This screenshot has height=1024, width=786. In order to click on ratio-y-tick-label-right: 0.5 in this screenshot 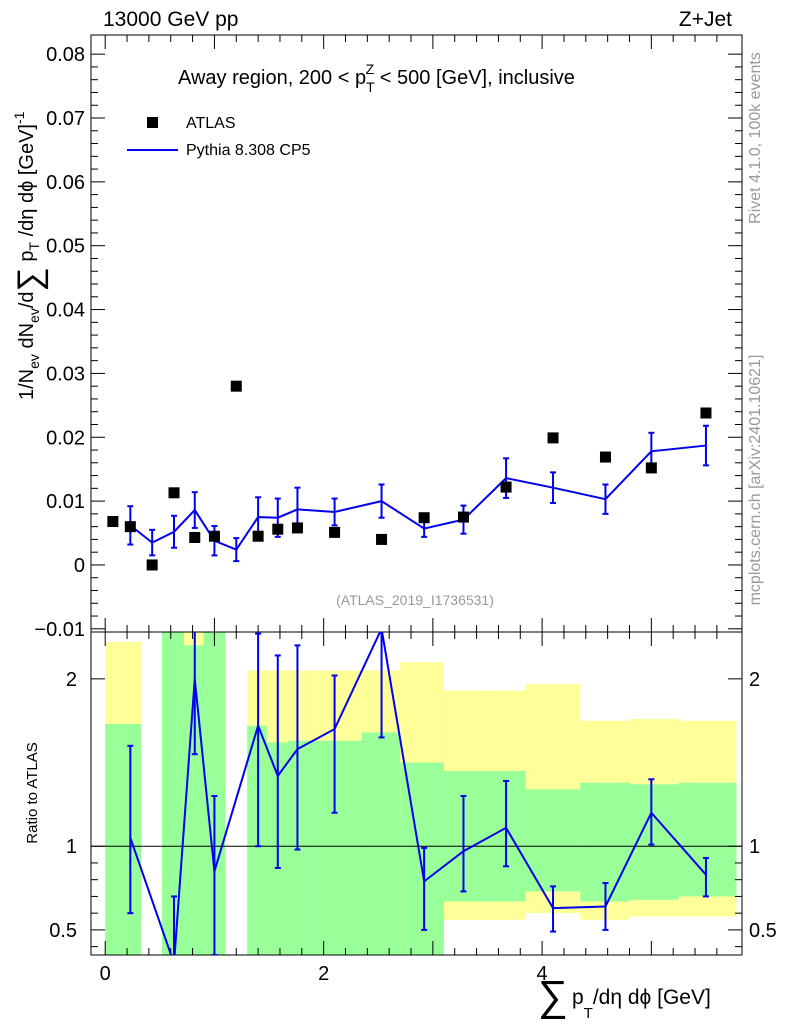, I will do `click(763, 931)`.